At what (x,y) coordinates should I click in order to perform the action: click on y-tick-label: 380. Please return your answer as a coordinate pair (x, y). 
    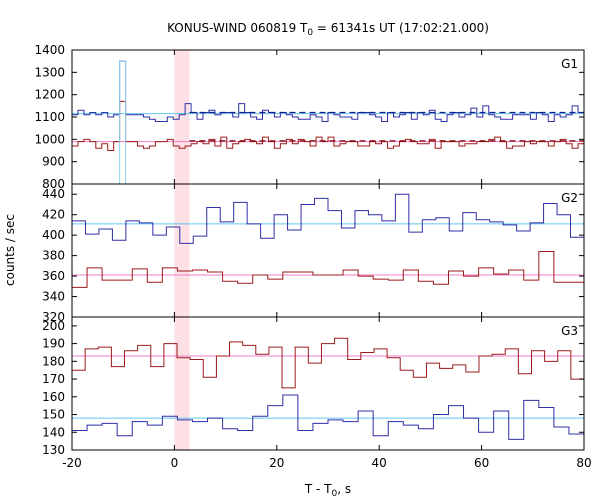
    Looking at the image, I should click on (53, 256).